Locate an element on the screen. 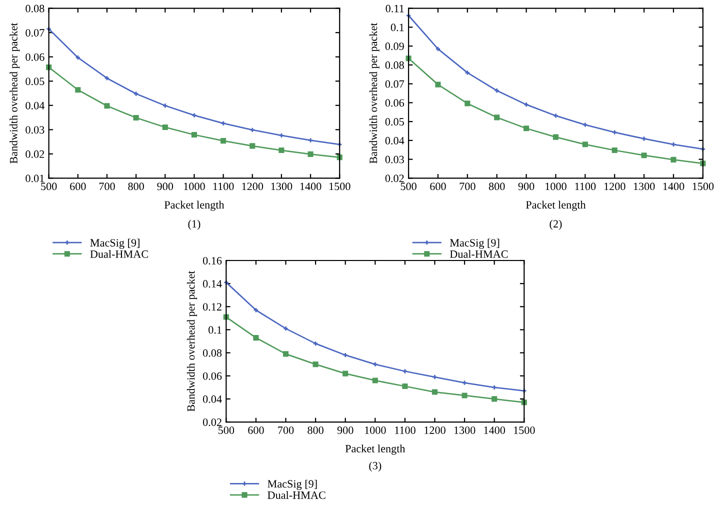 Image resolution: width=718 pixels, height=521 pixels. text: (1) is located at coordinates (194, 225).